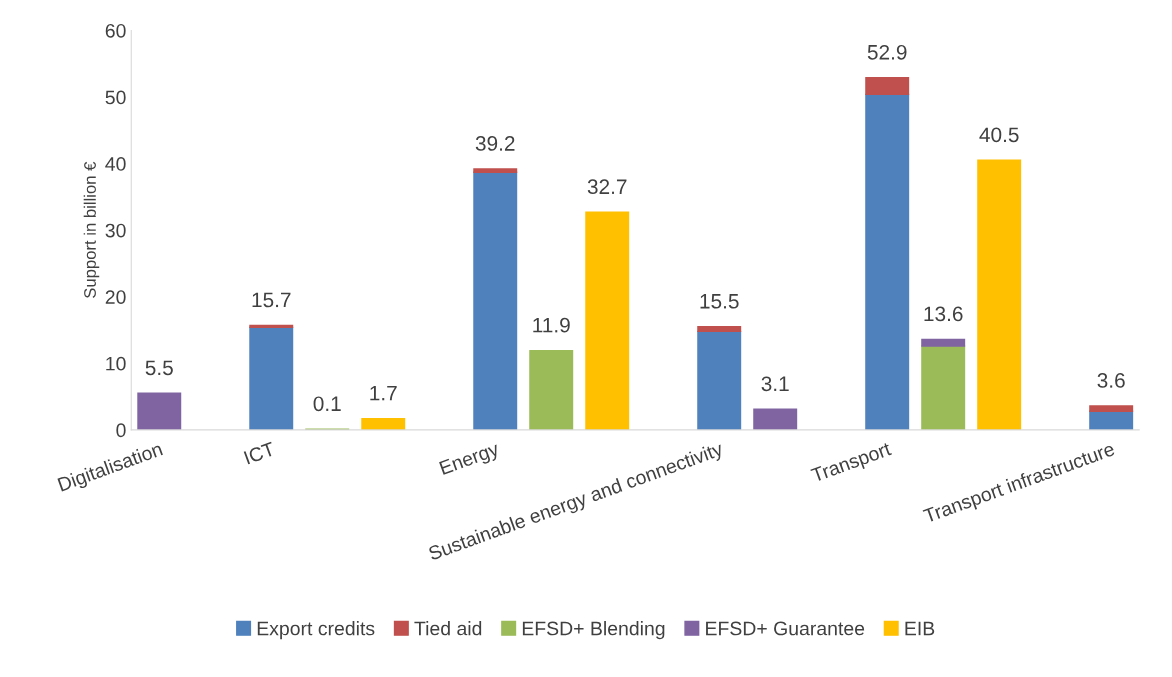 The image size is (1172, 677). Describe the element at coordinates (115, 164) in the screenshot. I see `y-tick-label: 40` at that location.